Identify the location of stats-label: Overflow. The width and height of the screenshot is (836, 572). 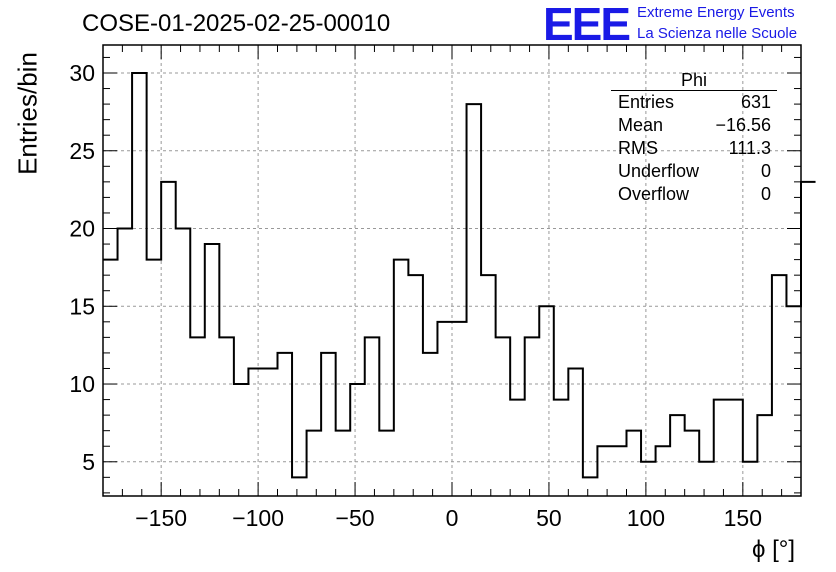
(654, 194).